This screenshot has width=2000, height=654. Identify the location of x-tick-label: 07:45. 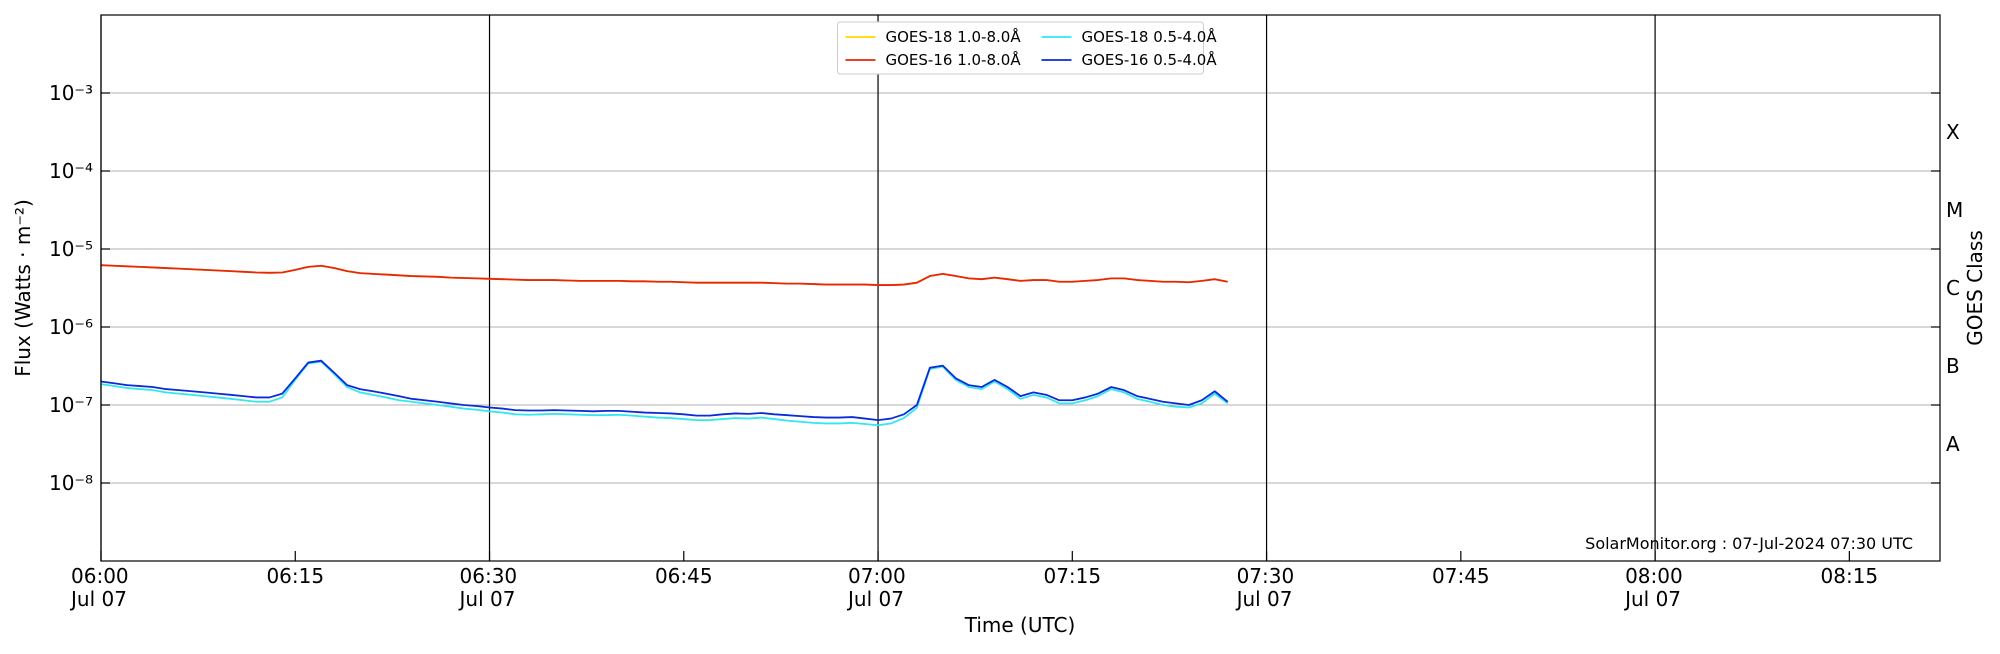
(1461, 576).